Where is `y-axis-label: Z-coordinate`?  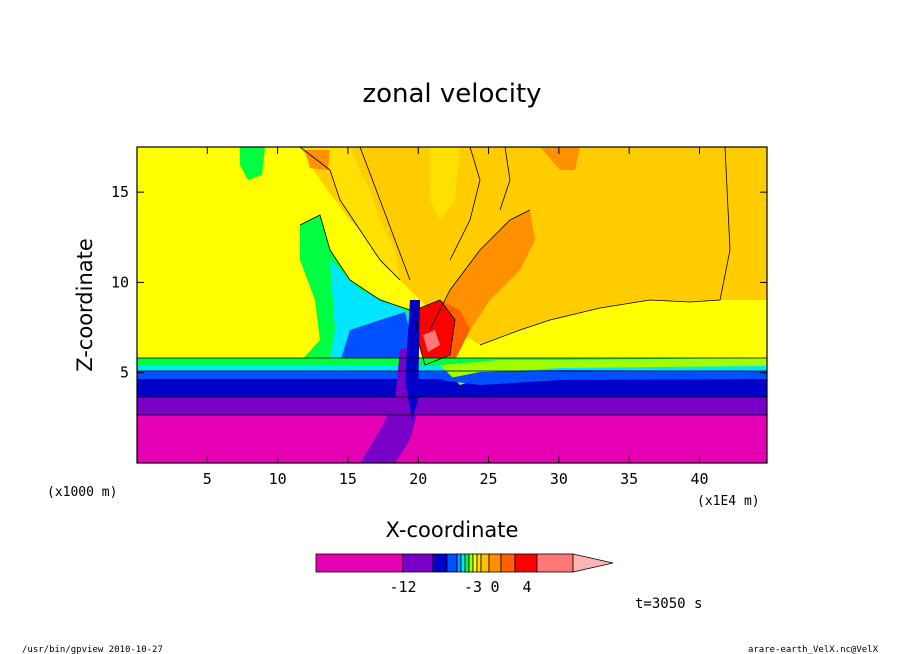 y-axis-label: Z-coordinate is located at coordinates (85, 305).